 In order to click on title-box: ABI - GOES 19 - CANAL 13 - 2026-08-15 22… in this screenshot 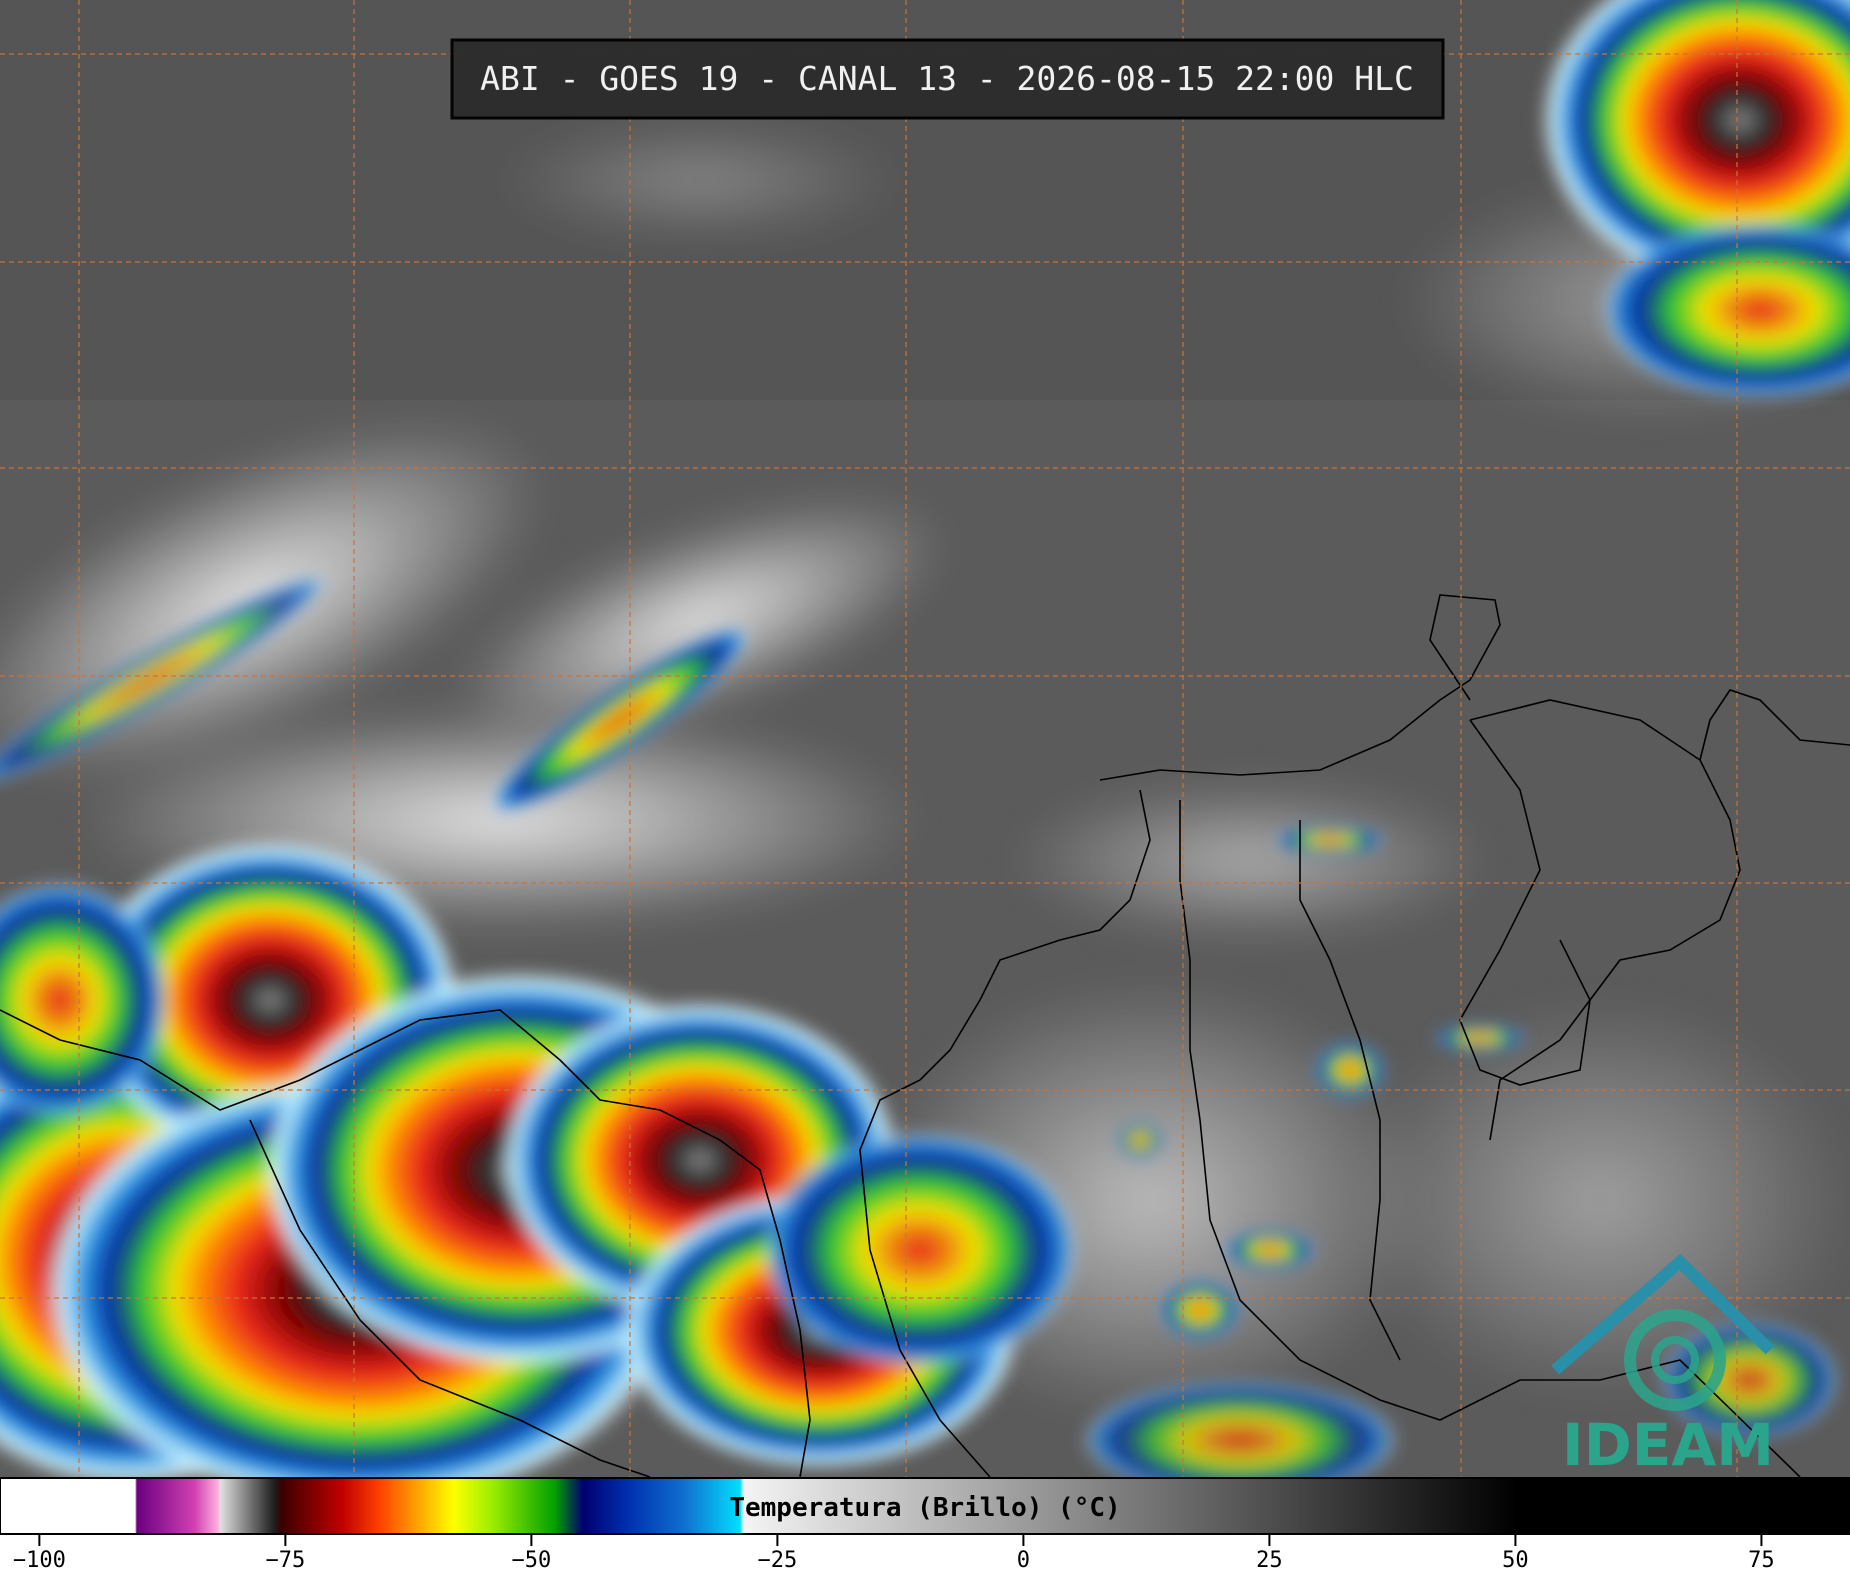, I will do `click(947, 79)`.